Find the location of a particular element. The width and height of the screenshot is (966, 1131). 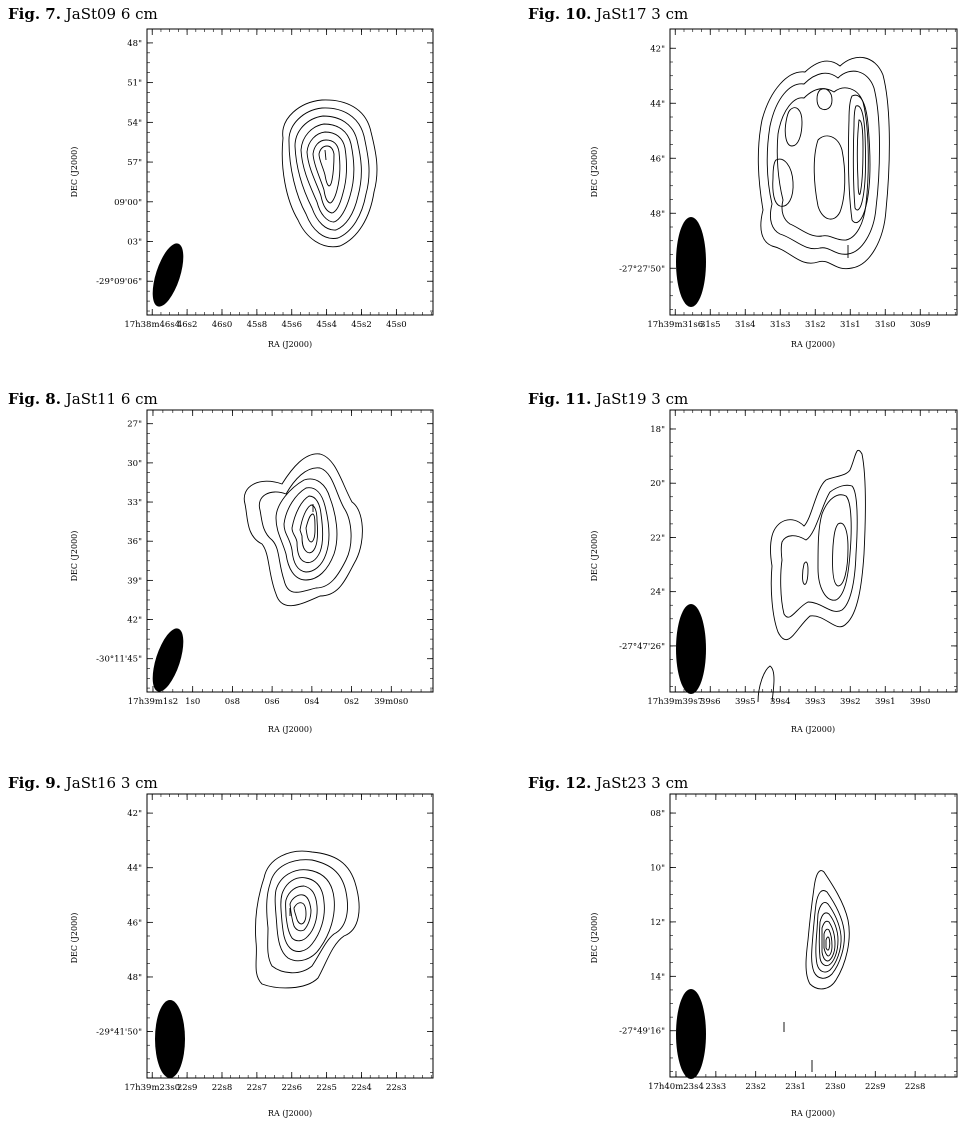

x-tick-label: 23s3 is located at coordinates (716, 1087).